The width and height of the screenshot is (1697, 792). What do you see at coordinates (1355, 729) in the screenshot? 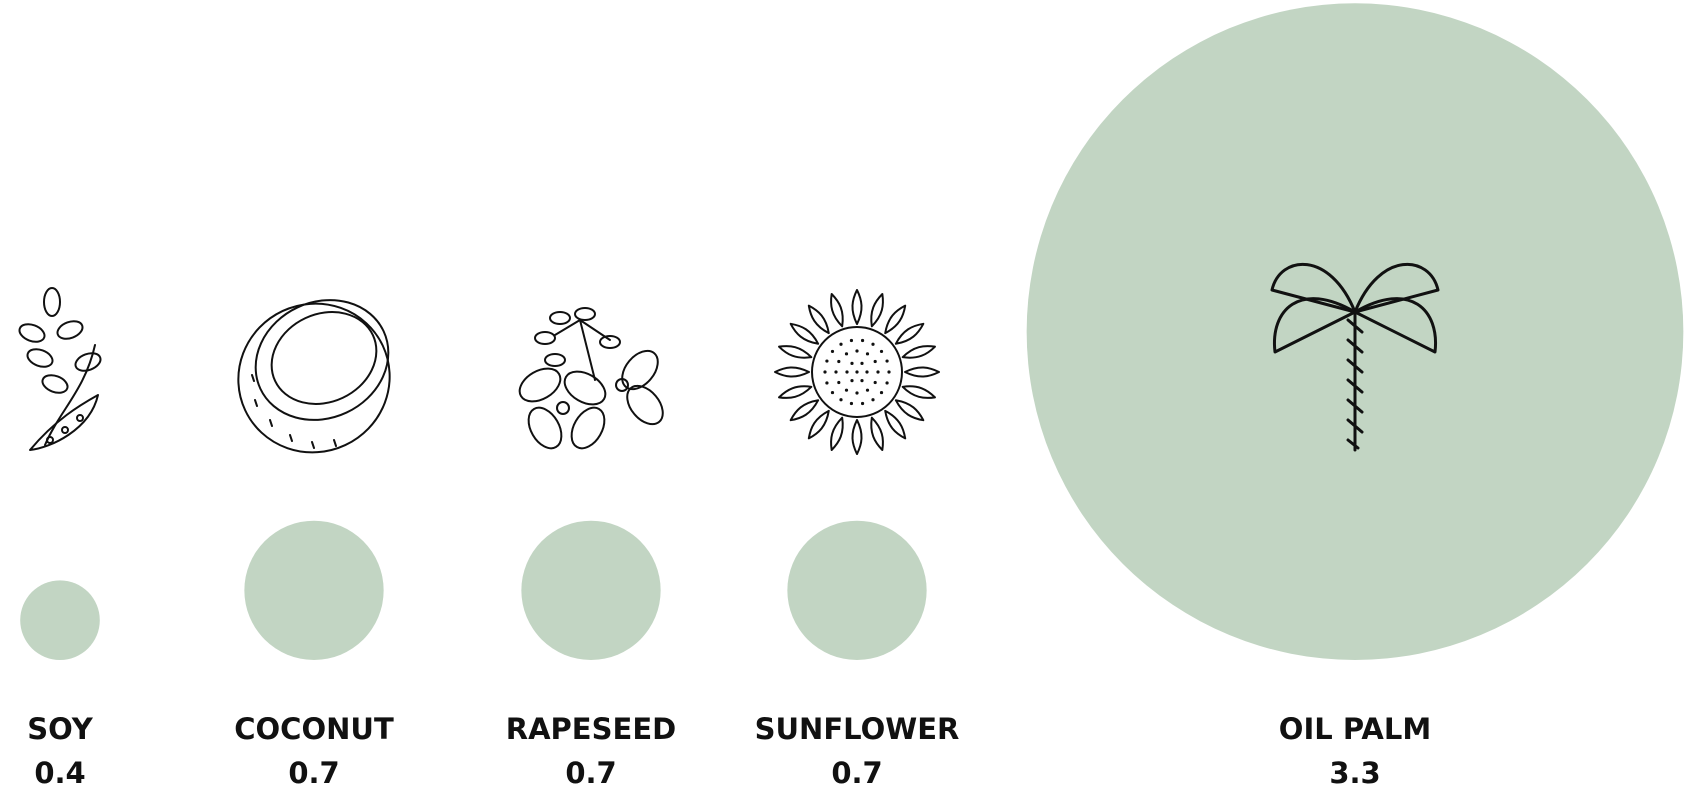
I see `category-label: OIL PALM` at bounding box center [1355, 729].